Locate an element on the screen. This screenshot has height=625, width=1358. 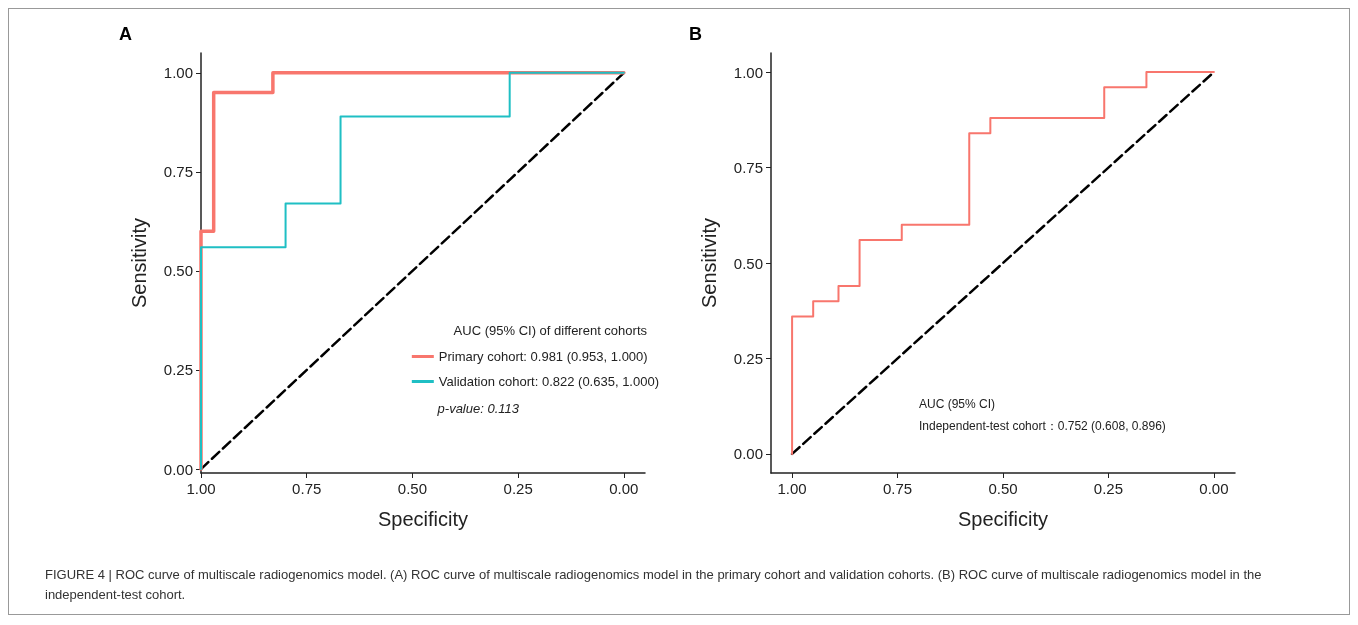
legend-label: Primary cohort: 0.981 (0.953, 1.000) is located at coordinates (543, 356).